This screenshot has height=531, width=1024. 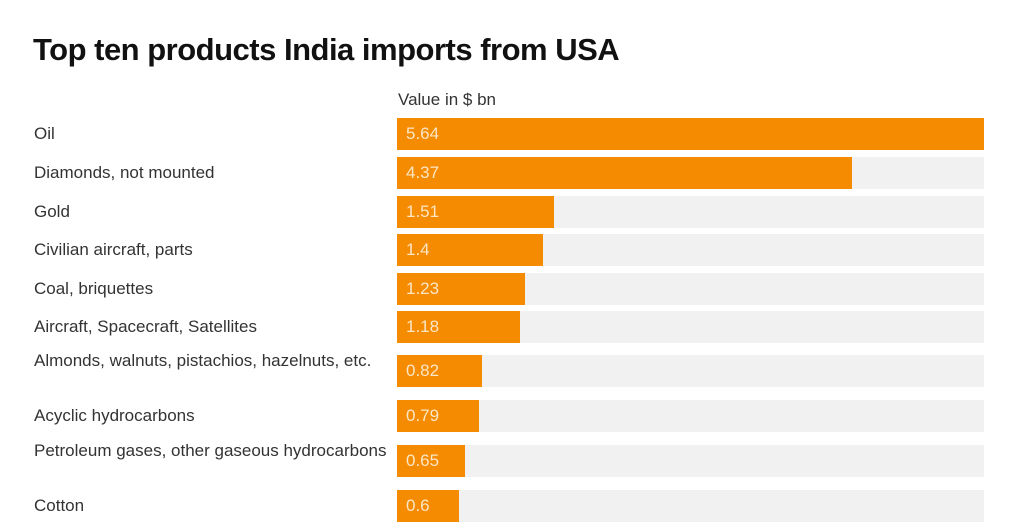 I want to click on chart-title: Top ten products India imports from USA, so click(x=326, y=49).